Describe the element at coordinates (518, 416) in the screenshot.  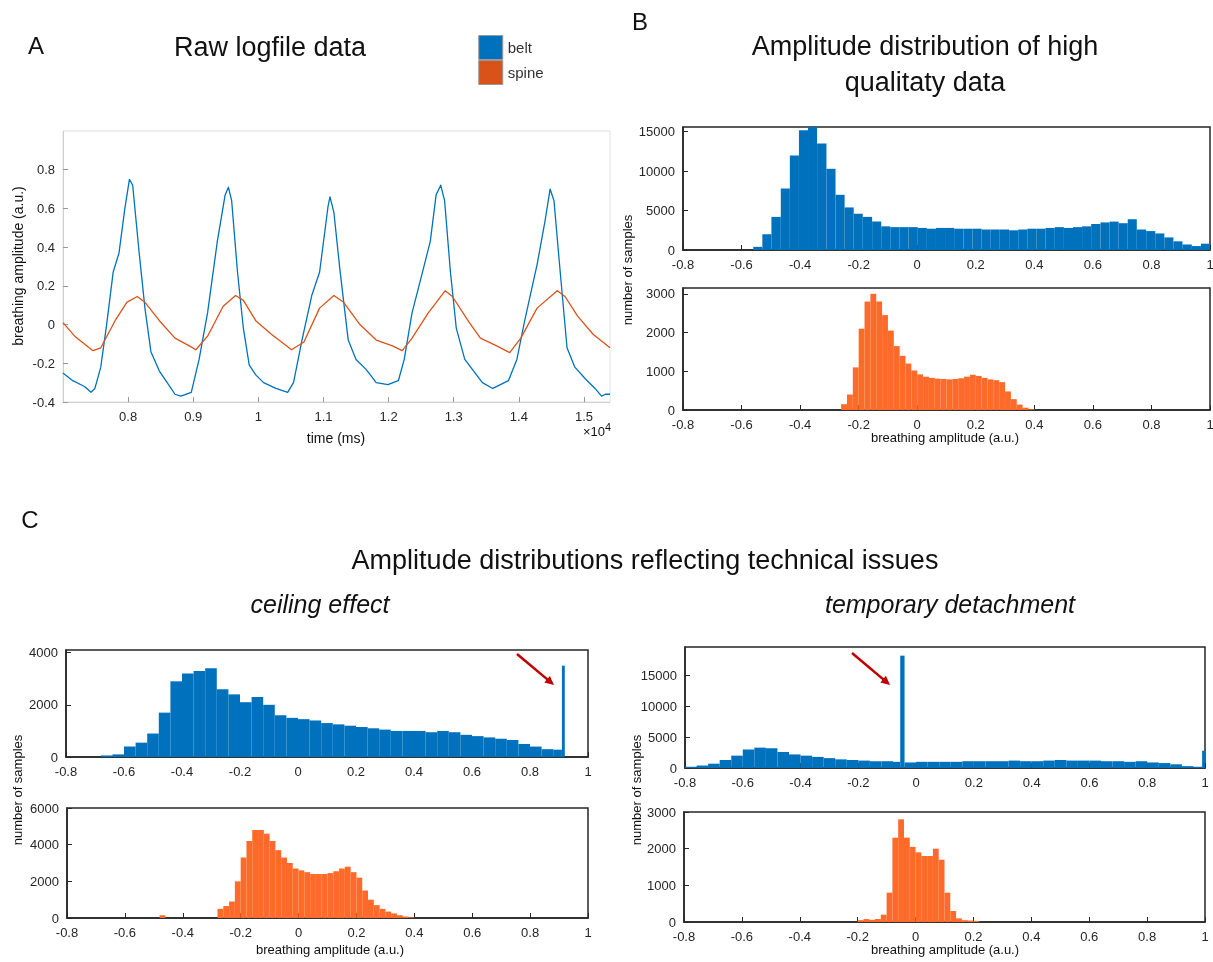
I see `x-tick-label: 1.4` at that location.